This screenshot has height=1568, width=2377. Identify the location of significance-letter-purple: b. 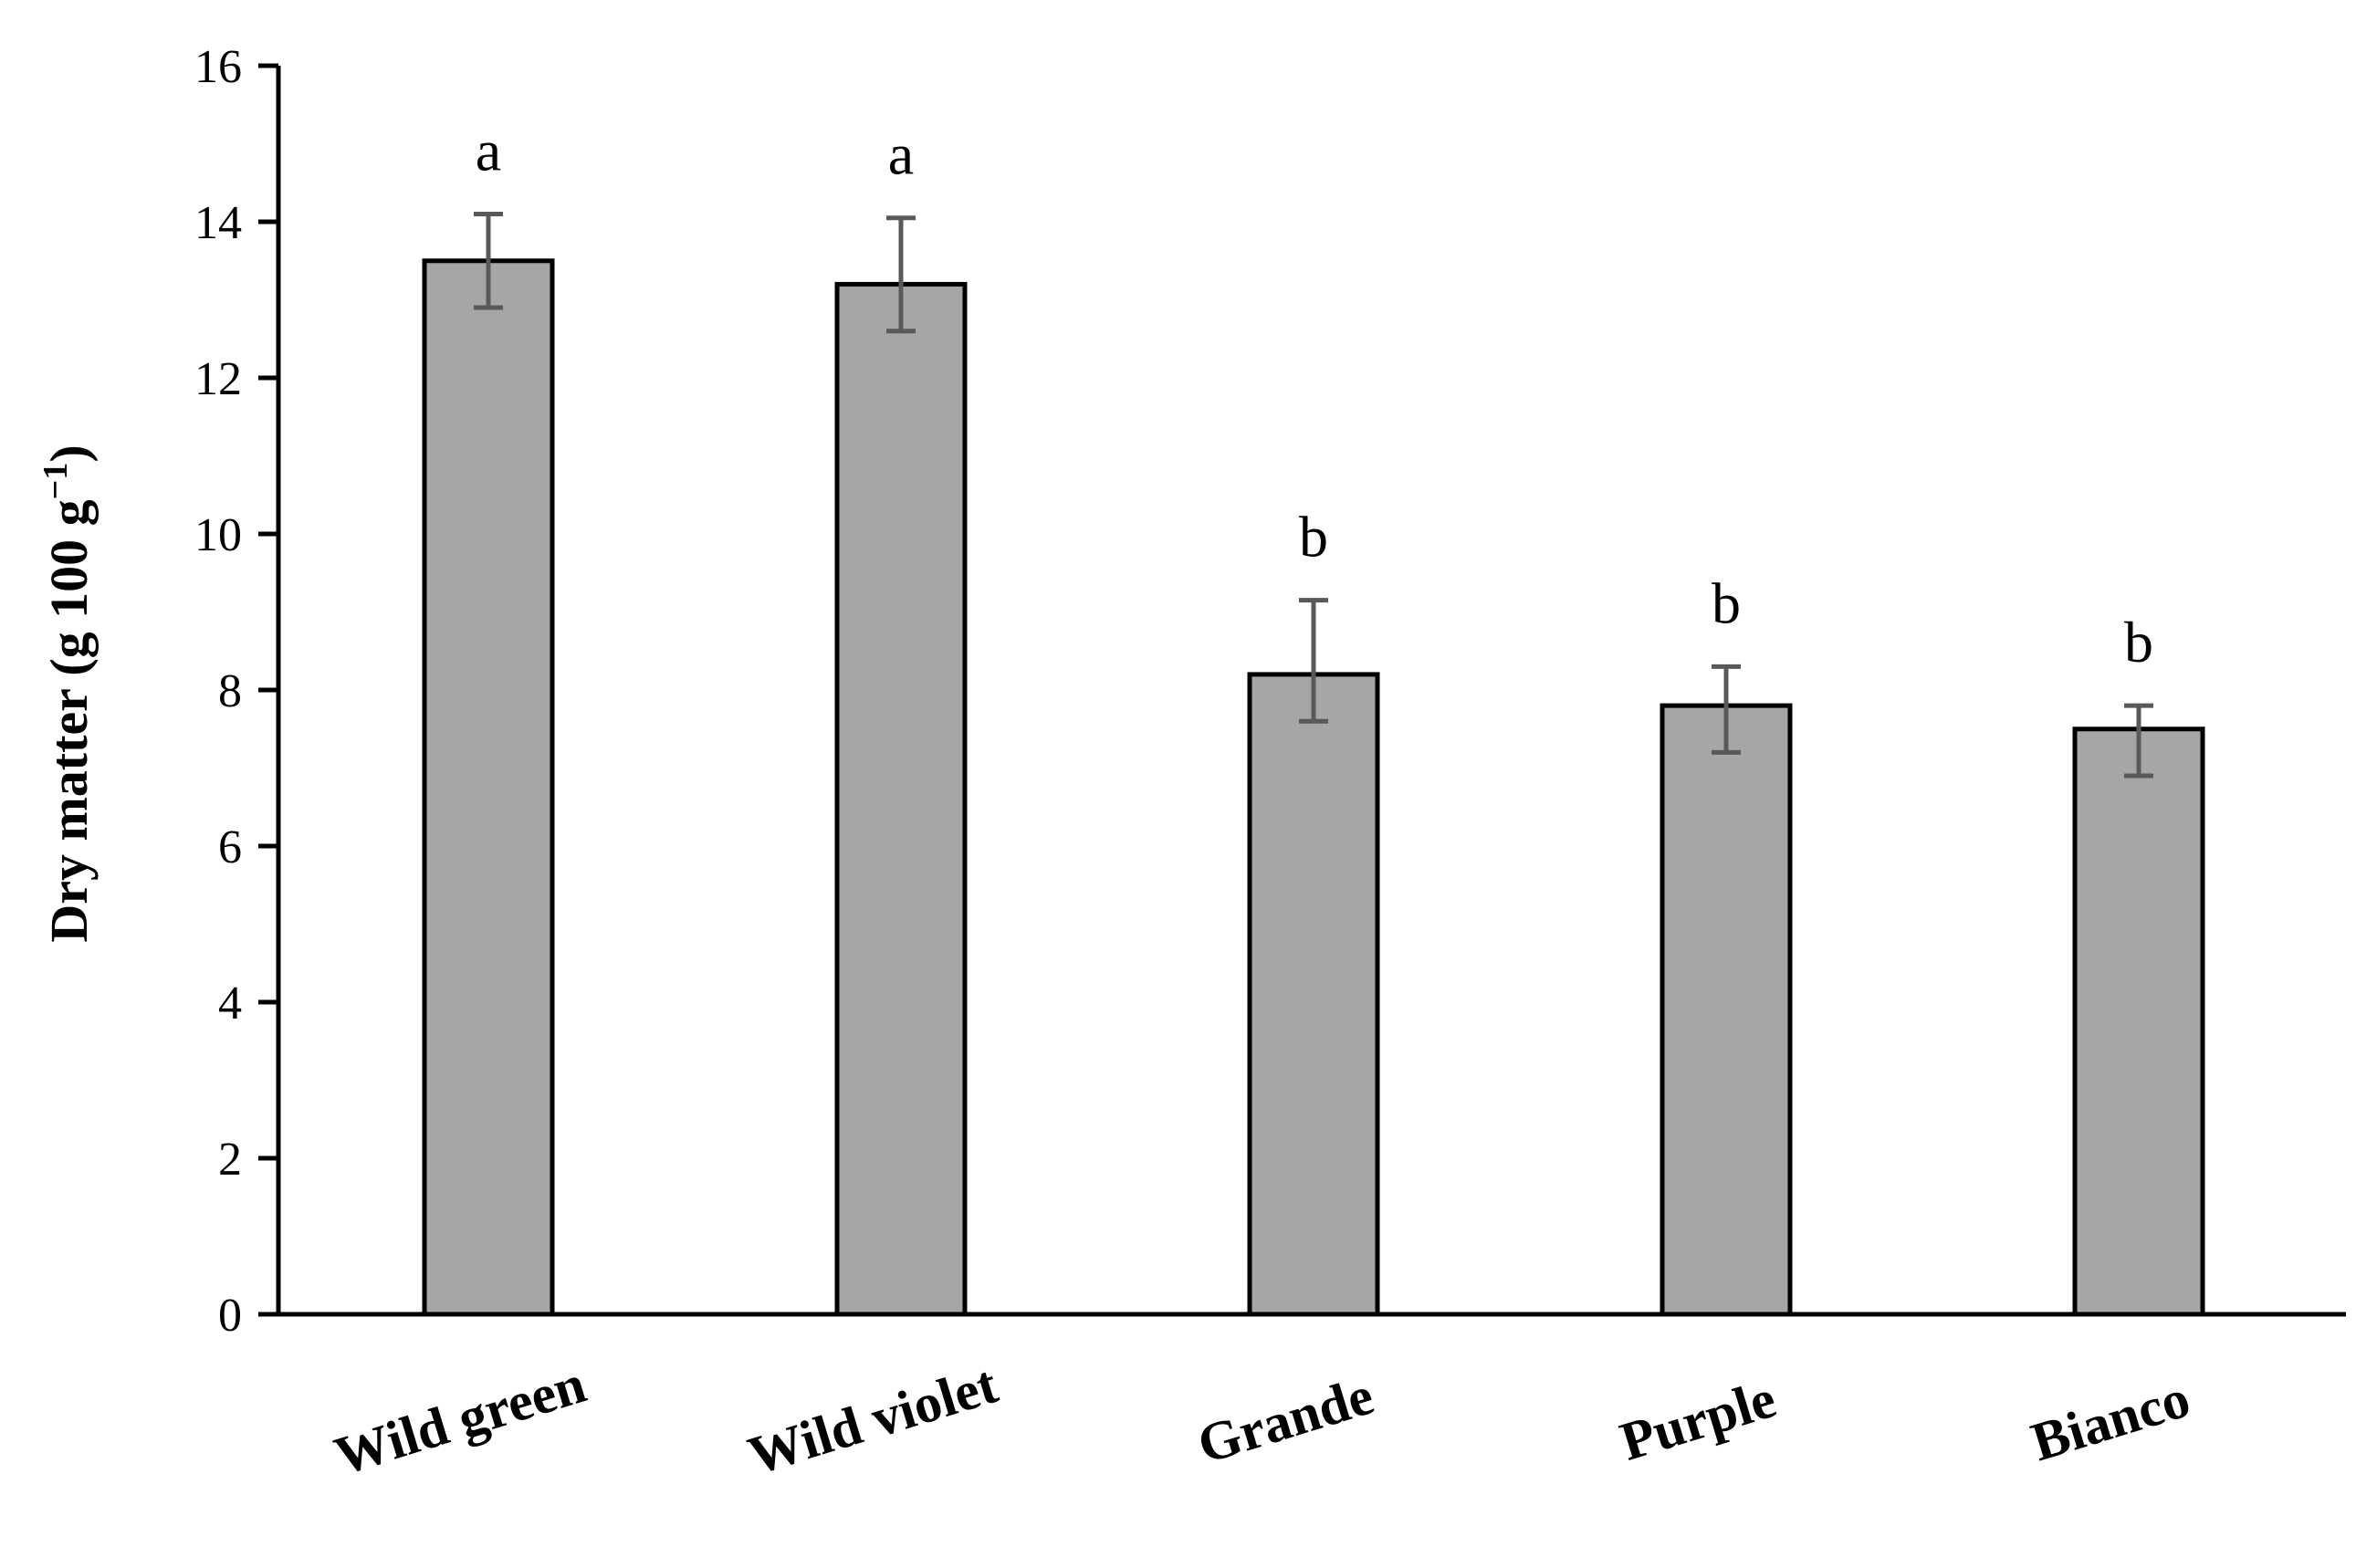
(1726, 602).